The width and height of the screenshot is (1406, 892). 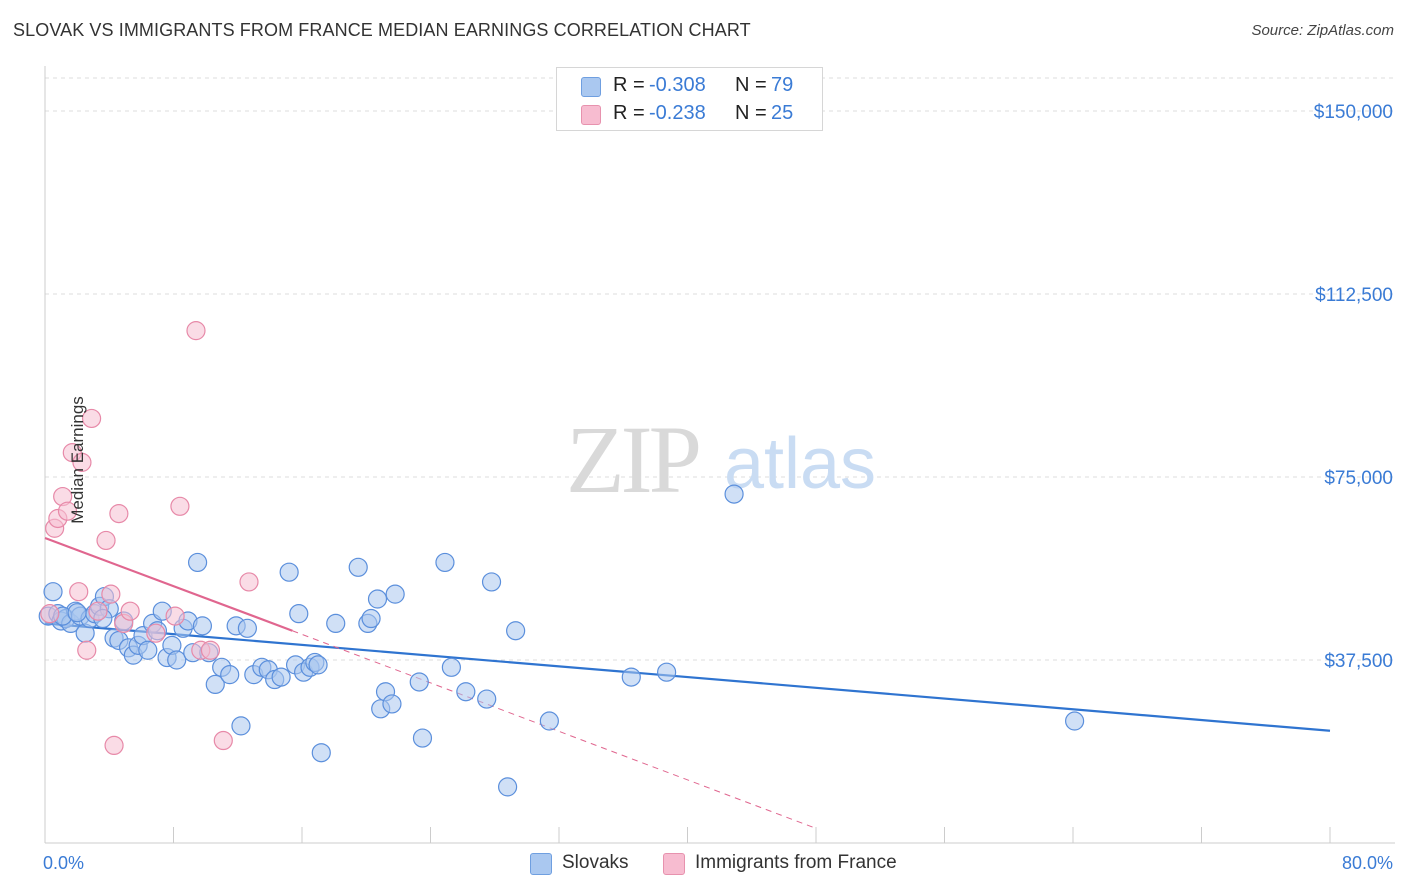 I want to click on watermark-atlas: atlas, so click(x=800, y=464).